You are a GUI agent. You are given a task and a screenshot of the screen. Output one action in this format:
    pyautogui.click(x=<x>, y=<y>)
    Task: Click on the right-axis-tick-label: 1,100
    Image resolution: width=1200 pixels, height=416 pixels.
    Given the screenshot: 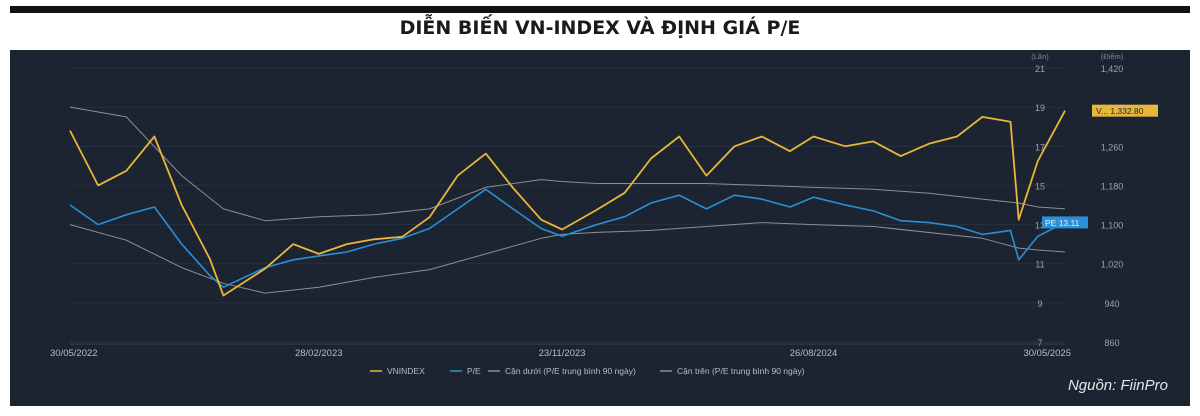 What is the action you would take?
    pyautogui.click(x=1112, y=226)
    